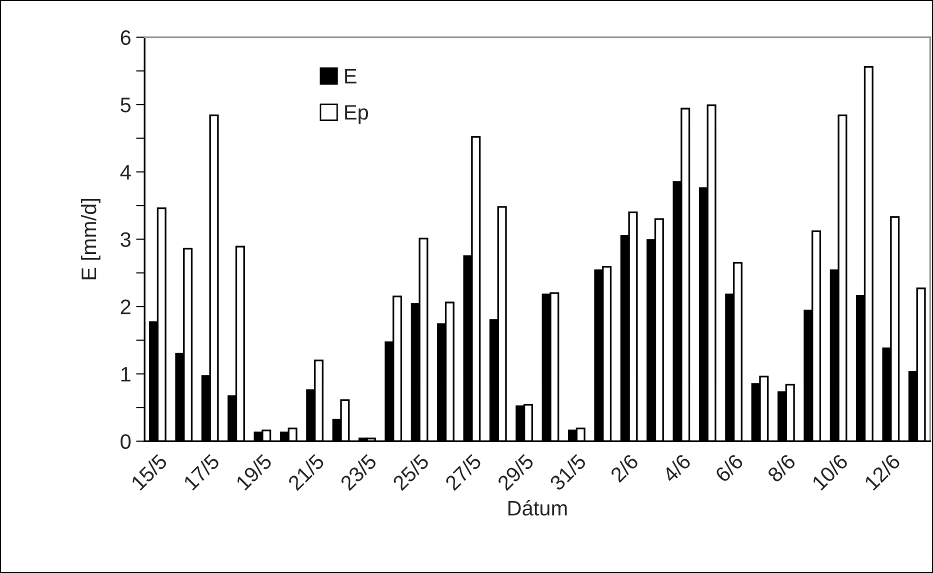  I want to click on x-tick-label: 2/6, so click(624, 467).